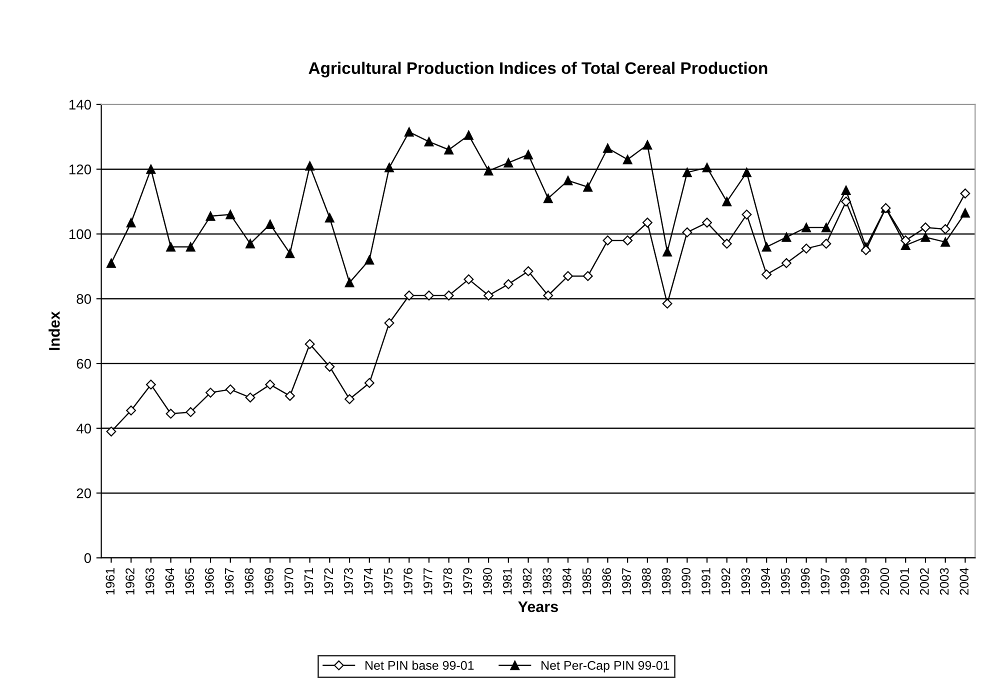  What do you see at coordinates (606, 666) in the screenshot?
I see `legend-label: Net Per-Cap PIN 99-01` at bounding box center [606, 666].